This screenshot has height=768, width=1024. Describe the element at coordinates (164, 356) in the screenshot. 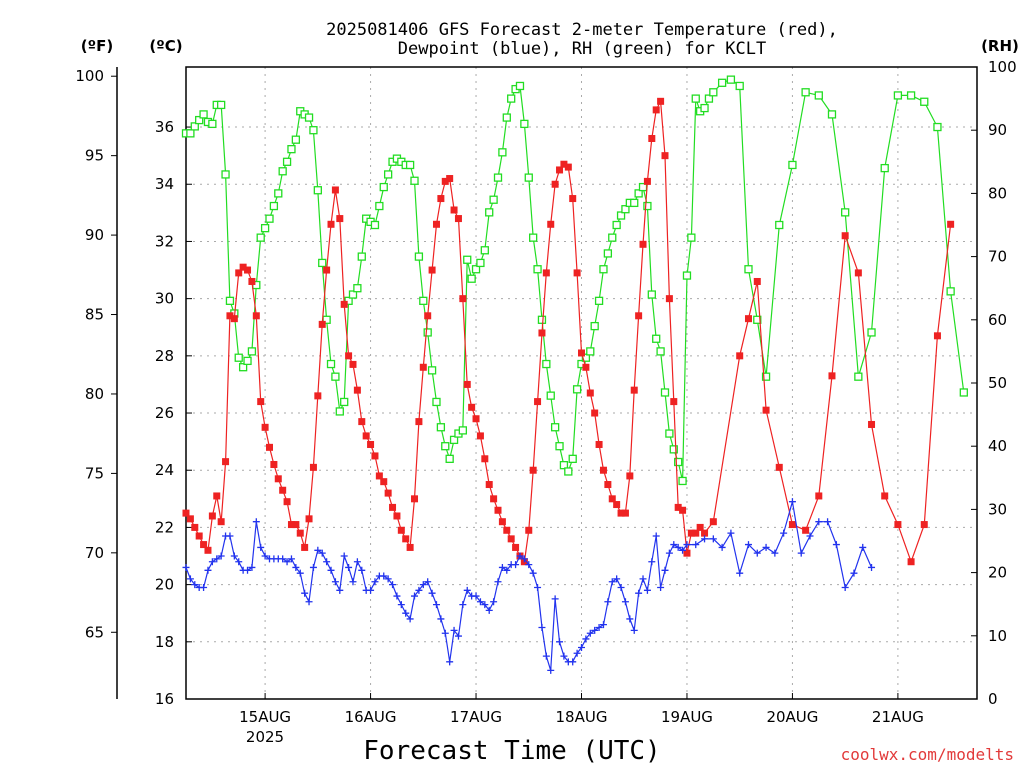

I see `celsius-tick-label: 28` at that location.